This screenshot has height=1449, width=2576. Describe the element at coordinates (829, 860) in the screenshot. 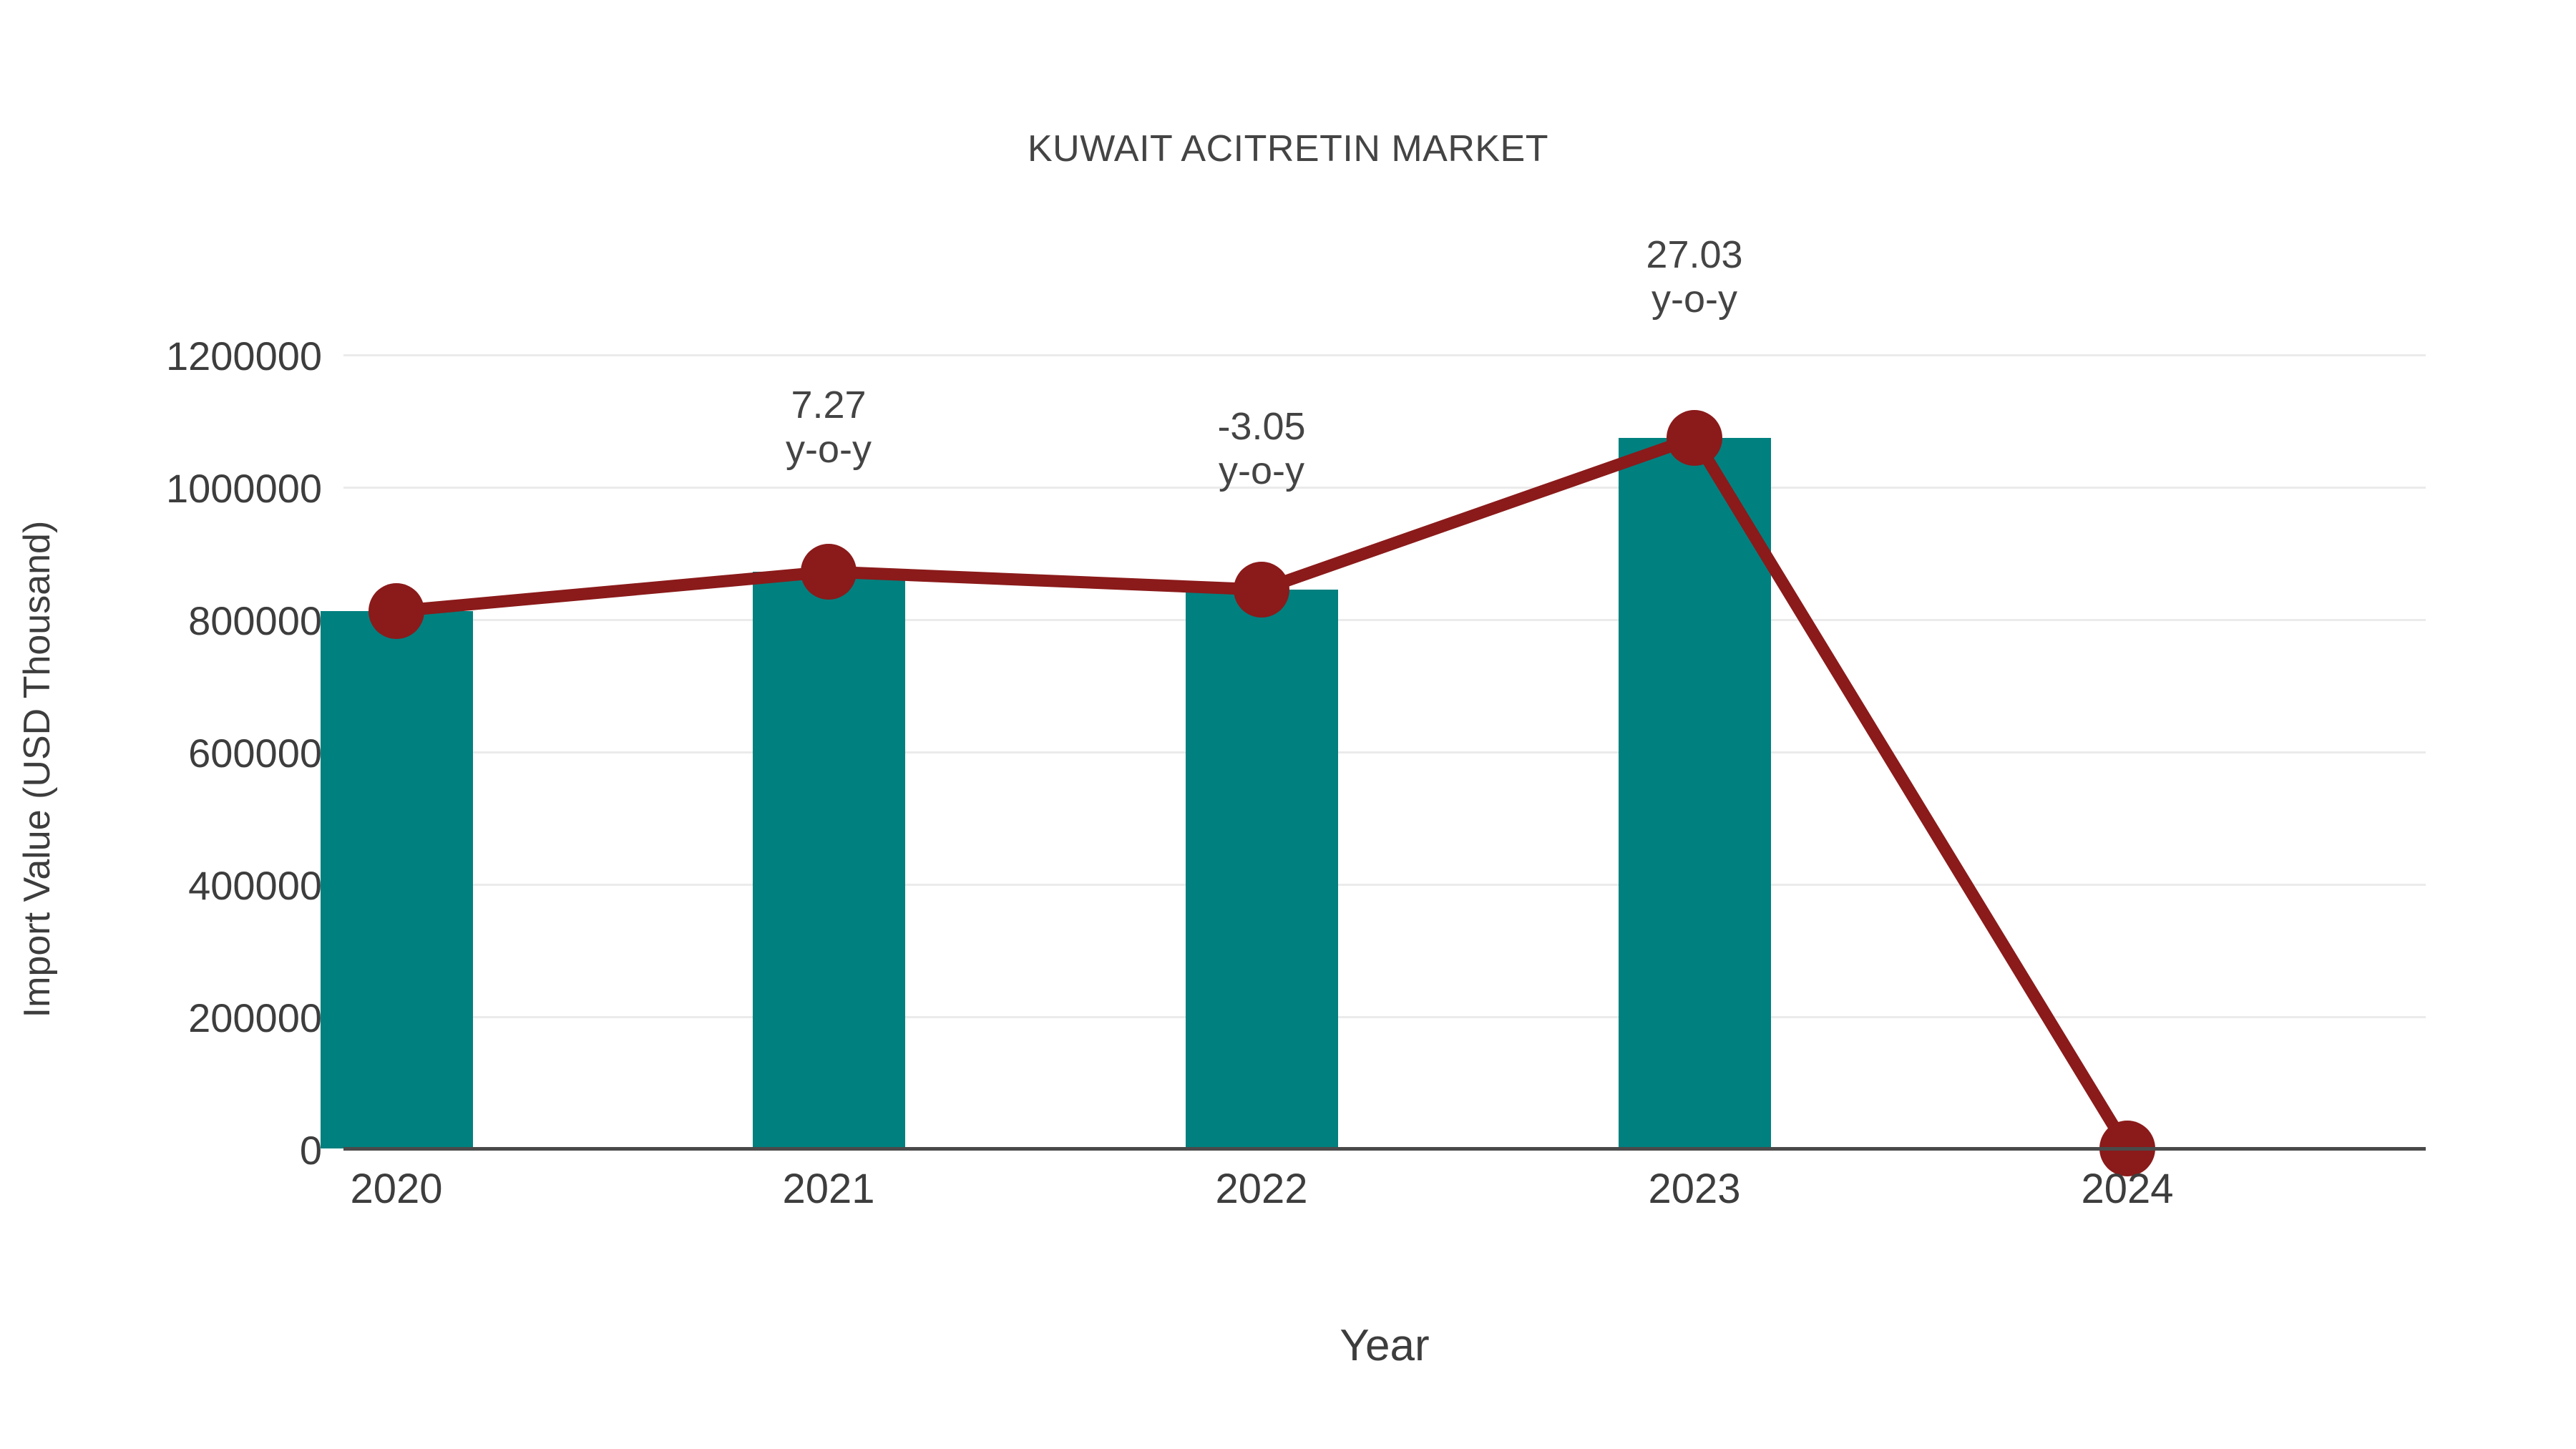

I see `bar-2021` at that location.